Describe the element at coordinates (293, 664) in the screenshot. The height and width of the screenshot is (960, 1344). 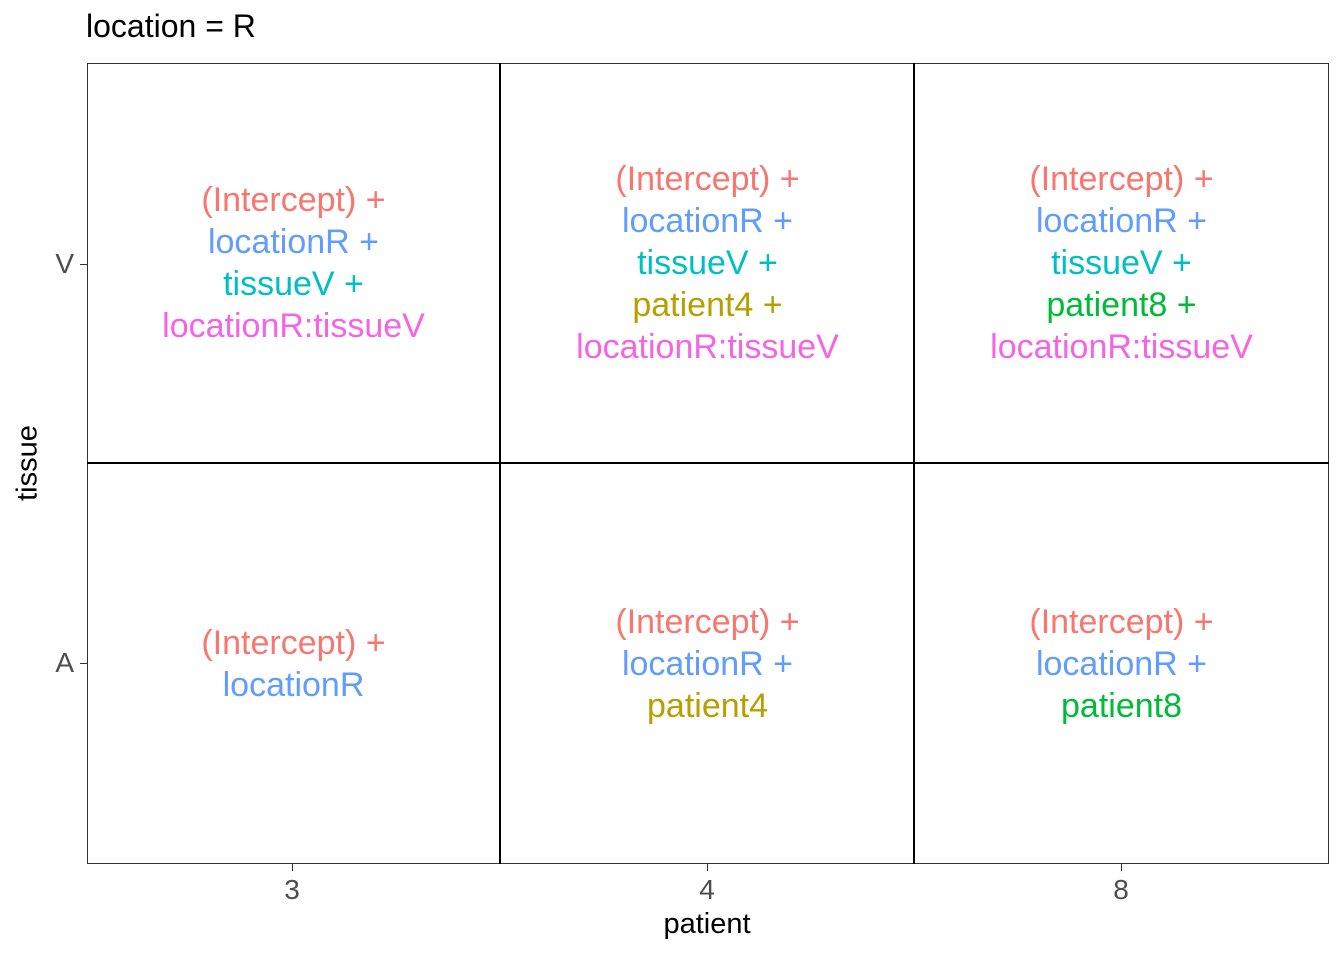
I see `cell-A-patient3: (Intercept) + locationR` at that location.